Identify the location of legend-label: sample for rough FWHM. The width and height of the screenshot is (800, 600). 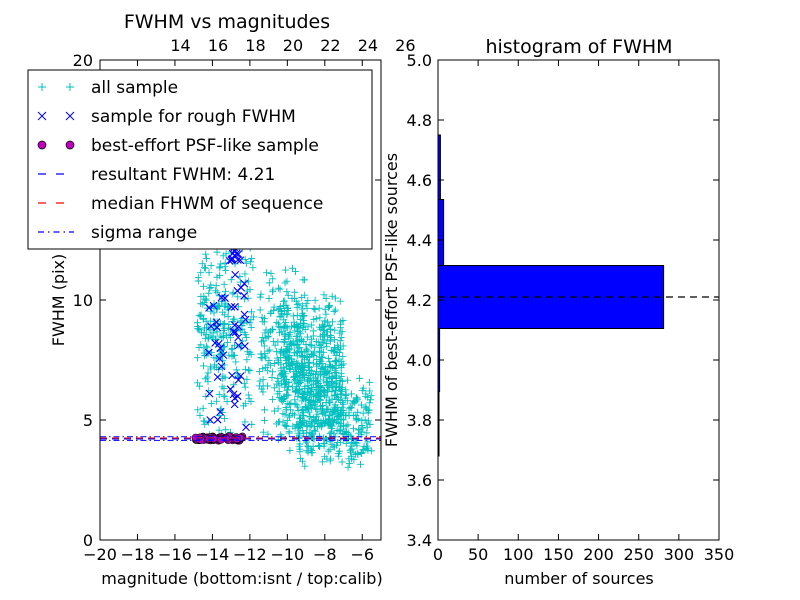
(193, 117).